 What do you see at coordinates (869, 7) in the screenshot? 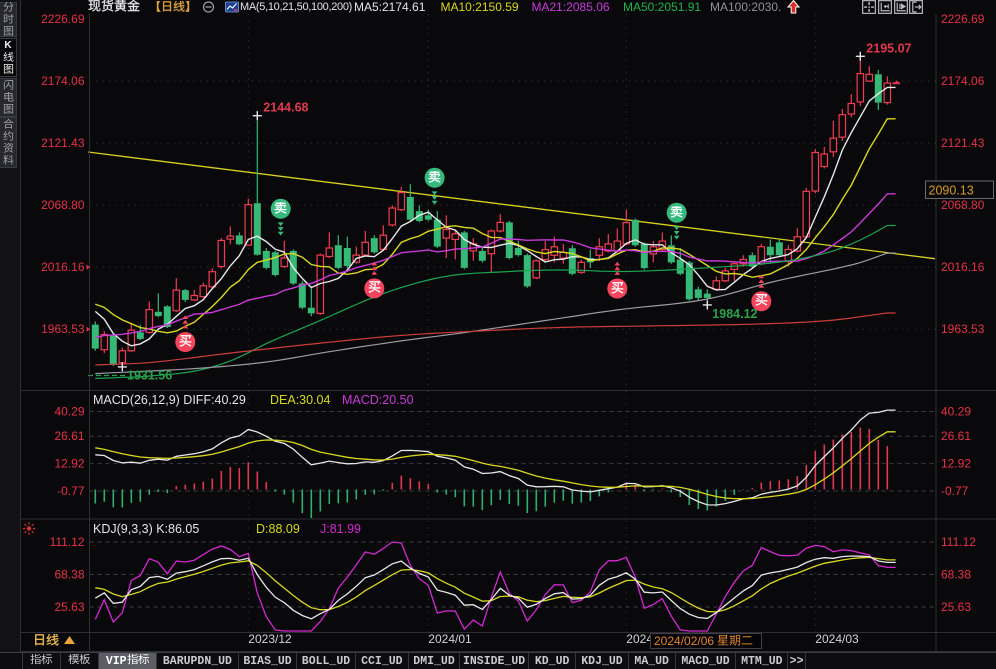
I see `pan-tool-icon` at bounding box center [869, 7].